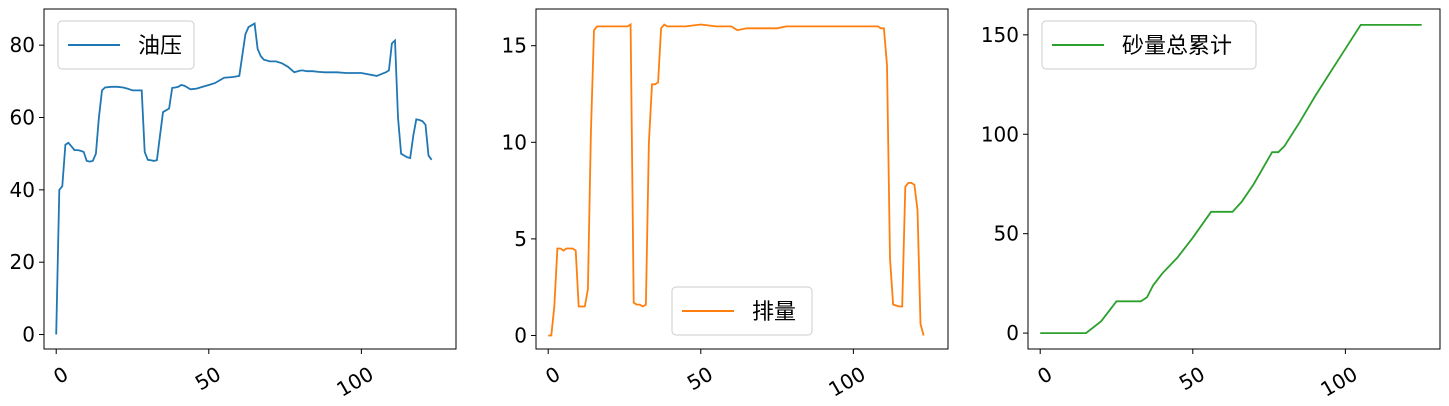 This screenshot has width=1449, height=406. I want to click on y-tick-label: 80, so click(22, 45).